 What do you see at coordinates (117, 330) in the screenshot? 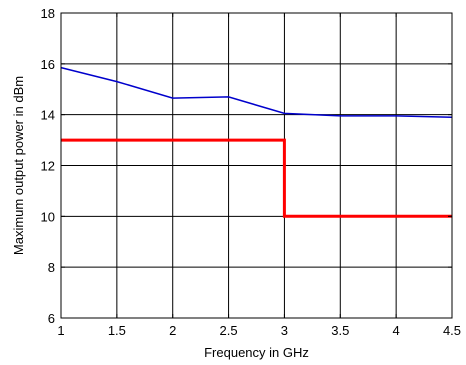
I see `x-tick-label: 1.5` at bounding box center [117, 330].